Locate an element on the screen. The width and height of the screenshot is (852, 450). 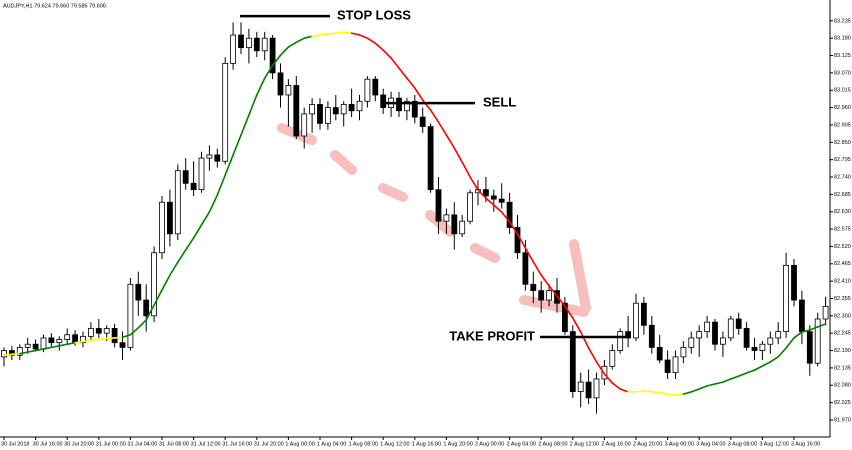
x-tick-label: 3 Aug 16:00 is located at coordinates (805, 444).